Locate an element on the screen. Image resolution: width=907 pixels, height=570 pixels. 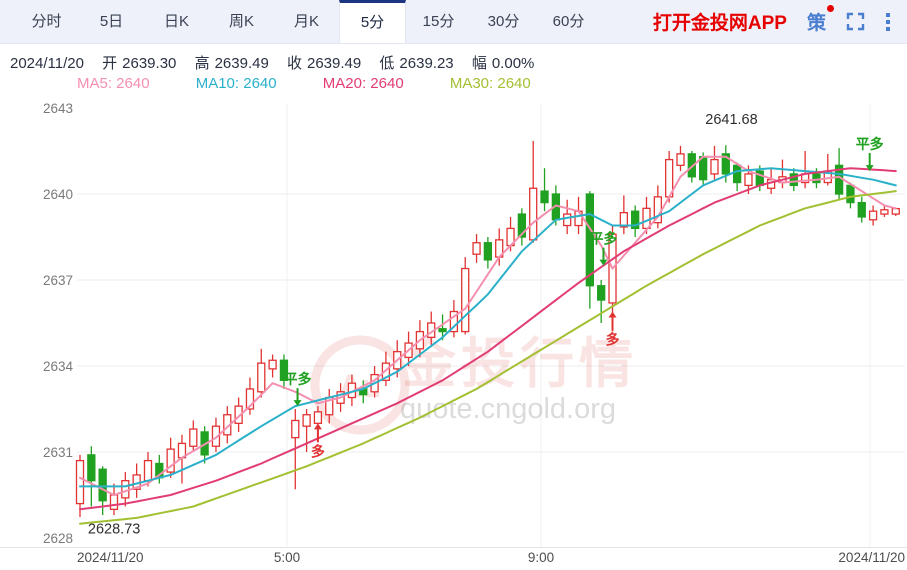
y-axis-label: 2637 is located at coordinates (58, 280).